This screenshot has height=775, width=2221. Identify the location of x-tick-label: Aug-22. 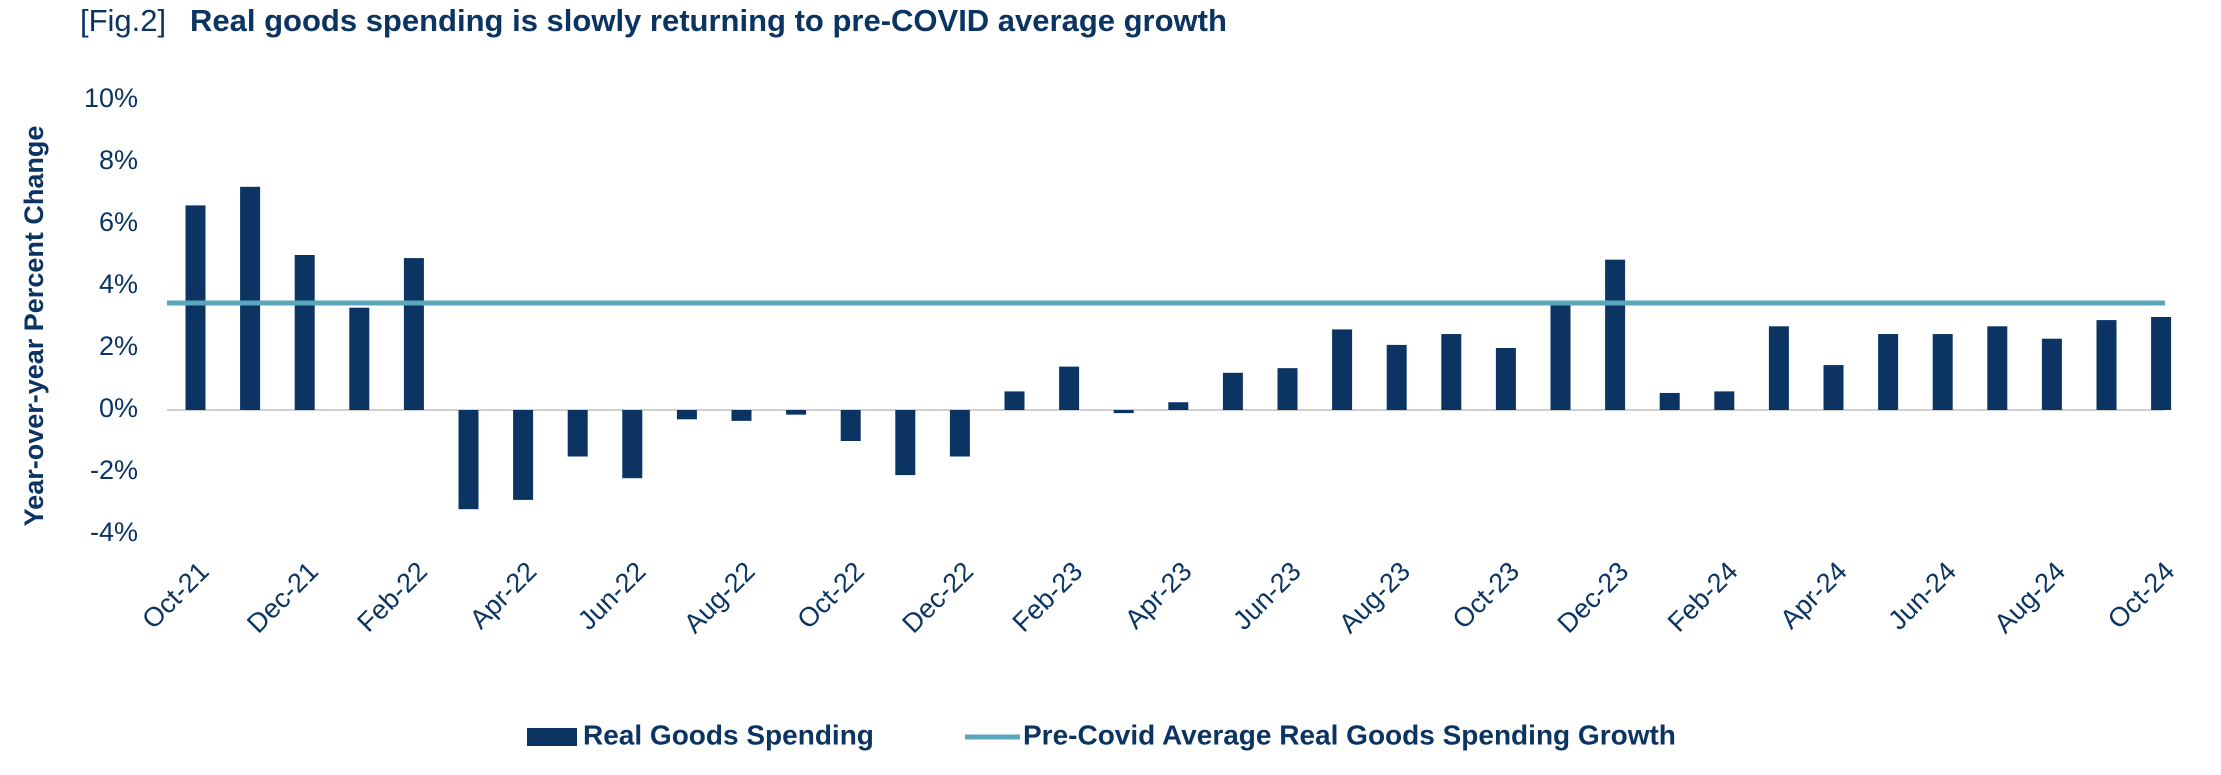
(719, 597).